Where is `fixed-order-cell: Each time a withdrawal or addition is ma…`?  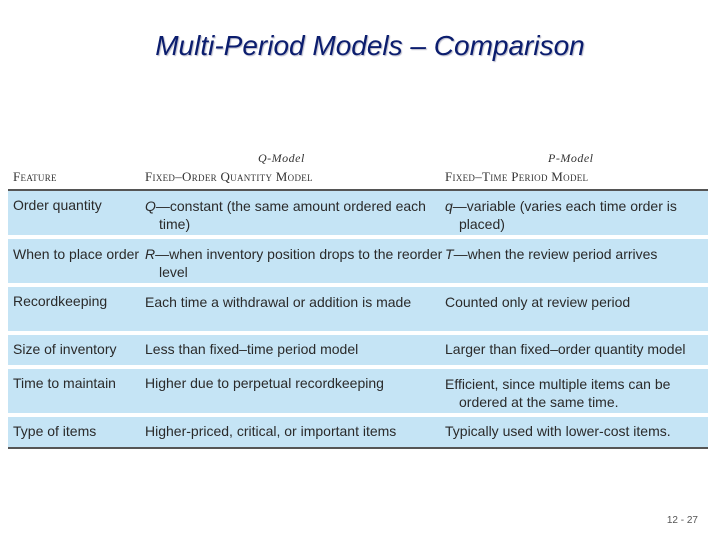 fixed-order-cell: Each time a withdrawal or addition is ma… is located at coordinates (278, 302).